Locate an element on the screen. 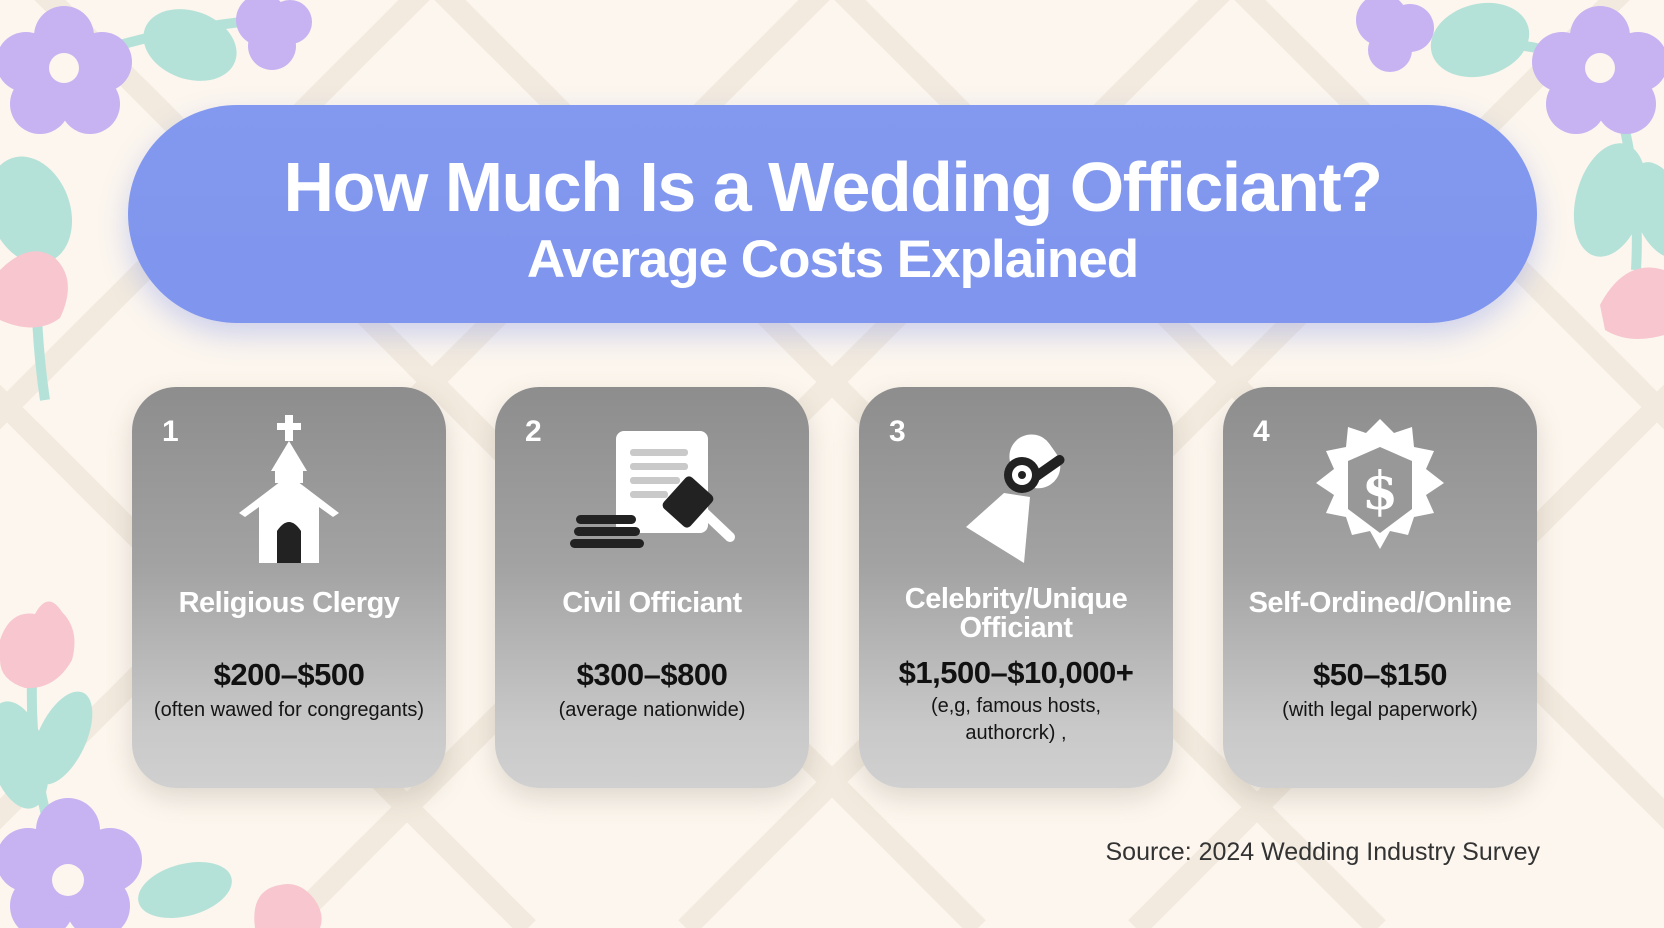  card-title: Celebrity/Unique Officiant is located at coordinates (1016, 614).